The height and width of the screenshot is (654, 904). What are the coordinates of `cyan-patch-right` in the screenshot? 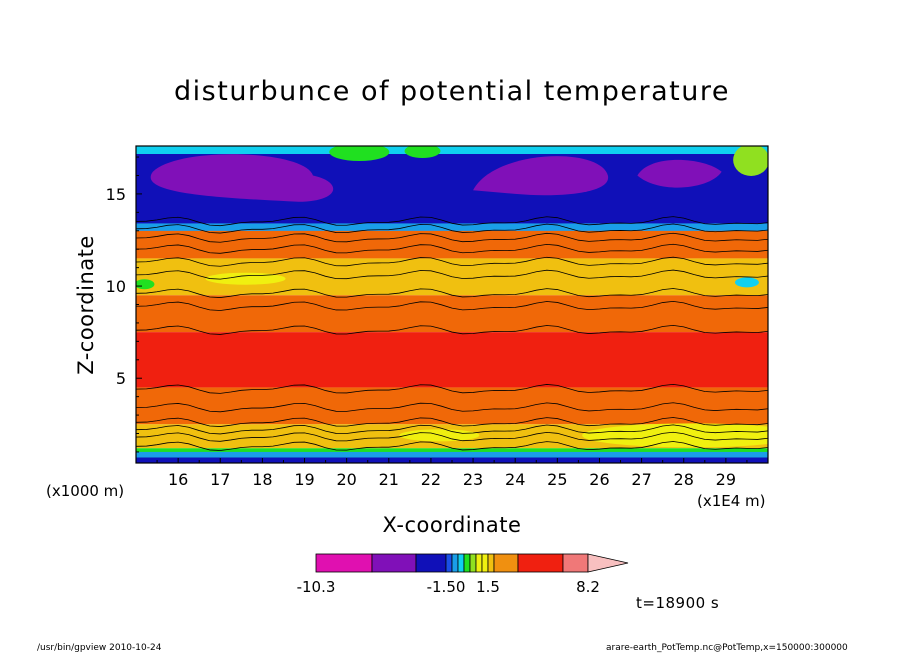 It's located at (746, 282).